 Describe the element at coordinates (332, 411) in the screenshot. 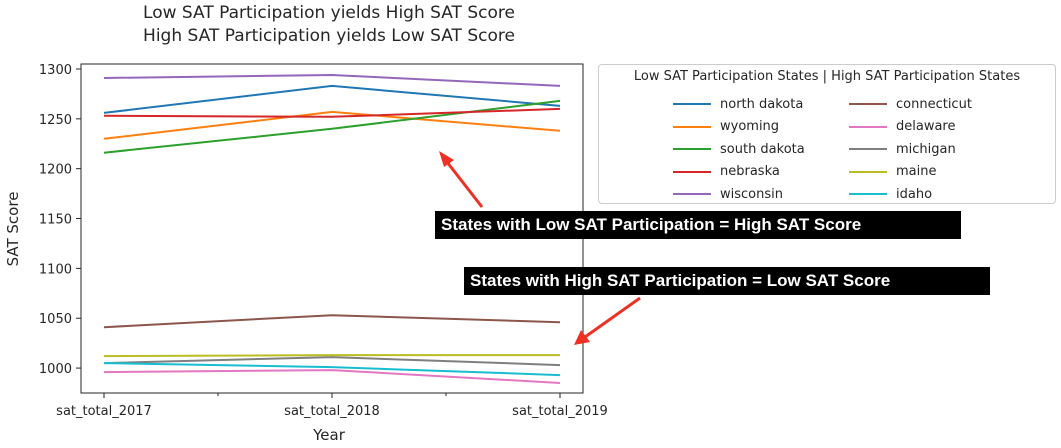

I see `x-tick-label: sat_total_2018` at that location.